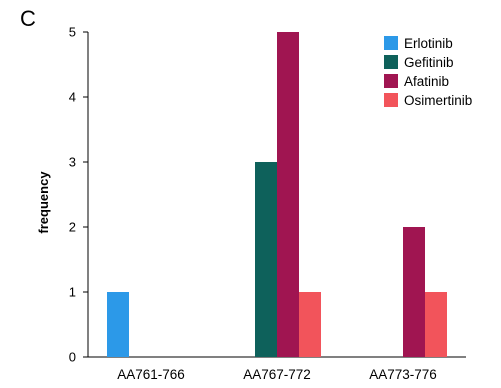  Describe the element at coordinates (428, 72) in the screenshot. I see `legend: Erlotinib Gefitinib Afatinib Osimertinib` at that location.